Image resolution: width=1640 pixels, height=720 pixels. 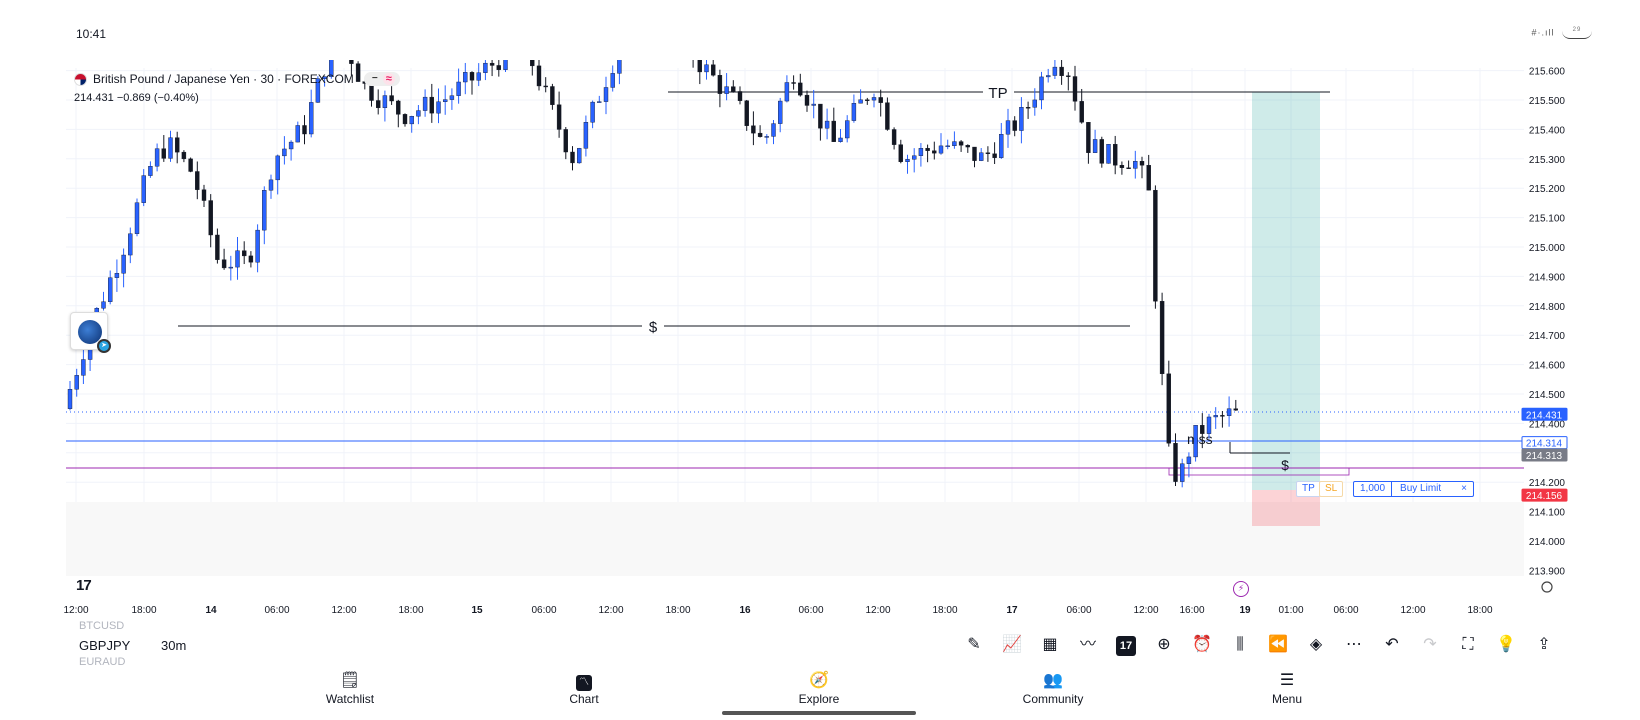 What do you see at coordinates (1506, 644) in the screenshot?
I see `ideas-icon: 💡` at bounding box center [1506, 644].